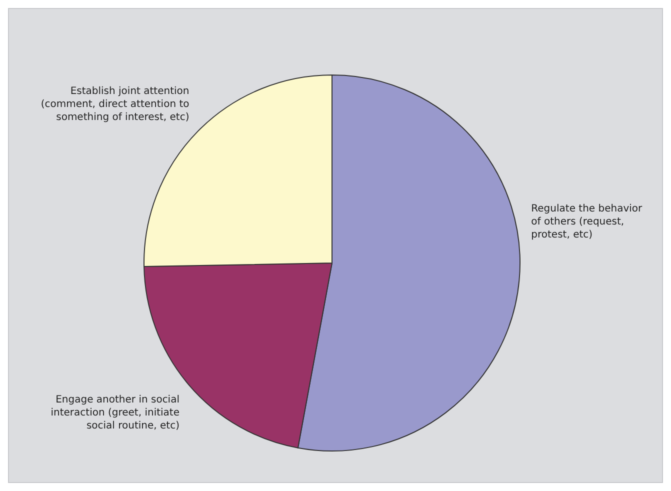 This screenshot has height=491, width=671. I want to click on slice-label: Establish joint attention (comment, direct attention to something of interest, etc), so click(115, 104).